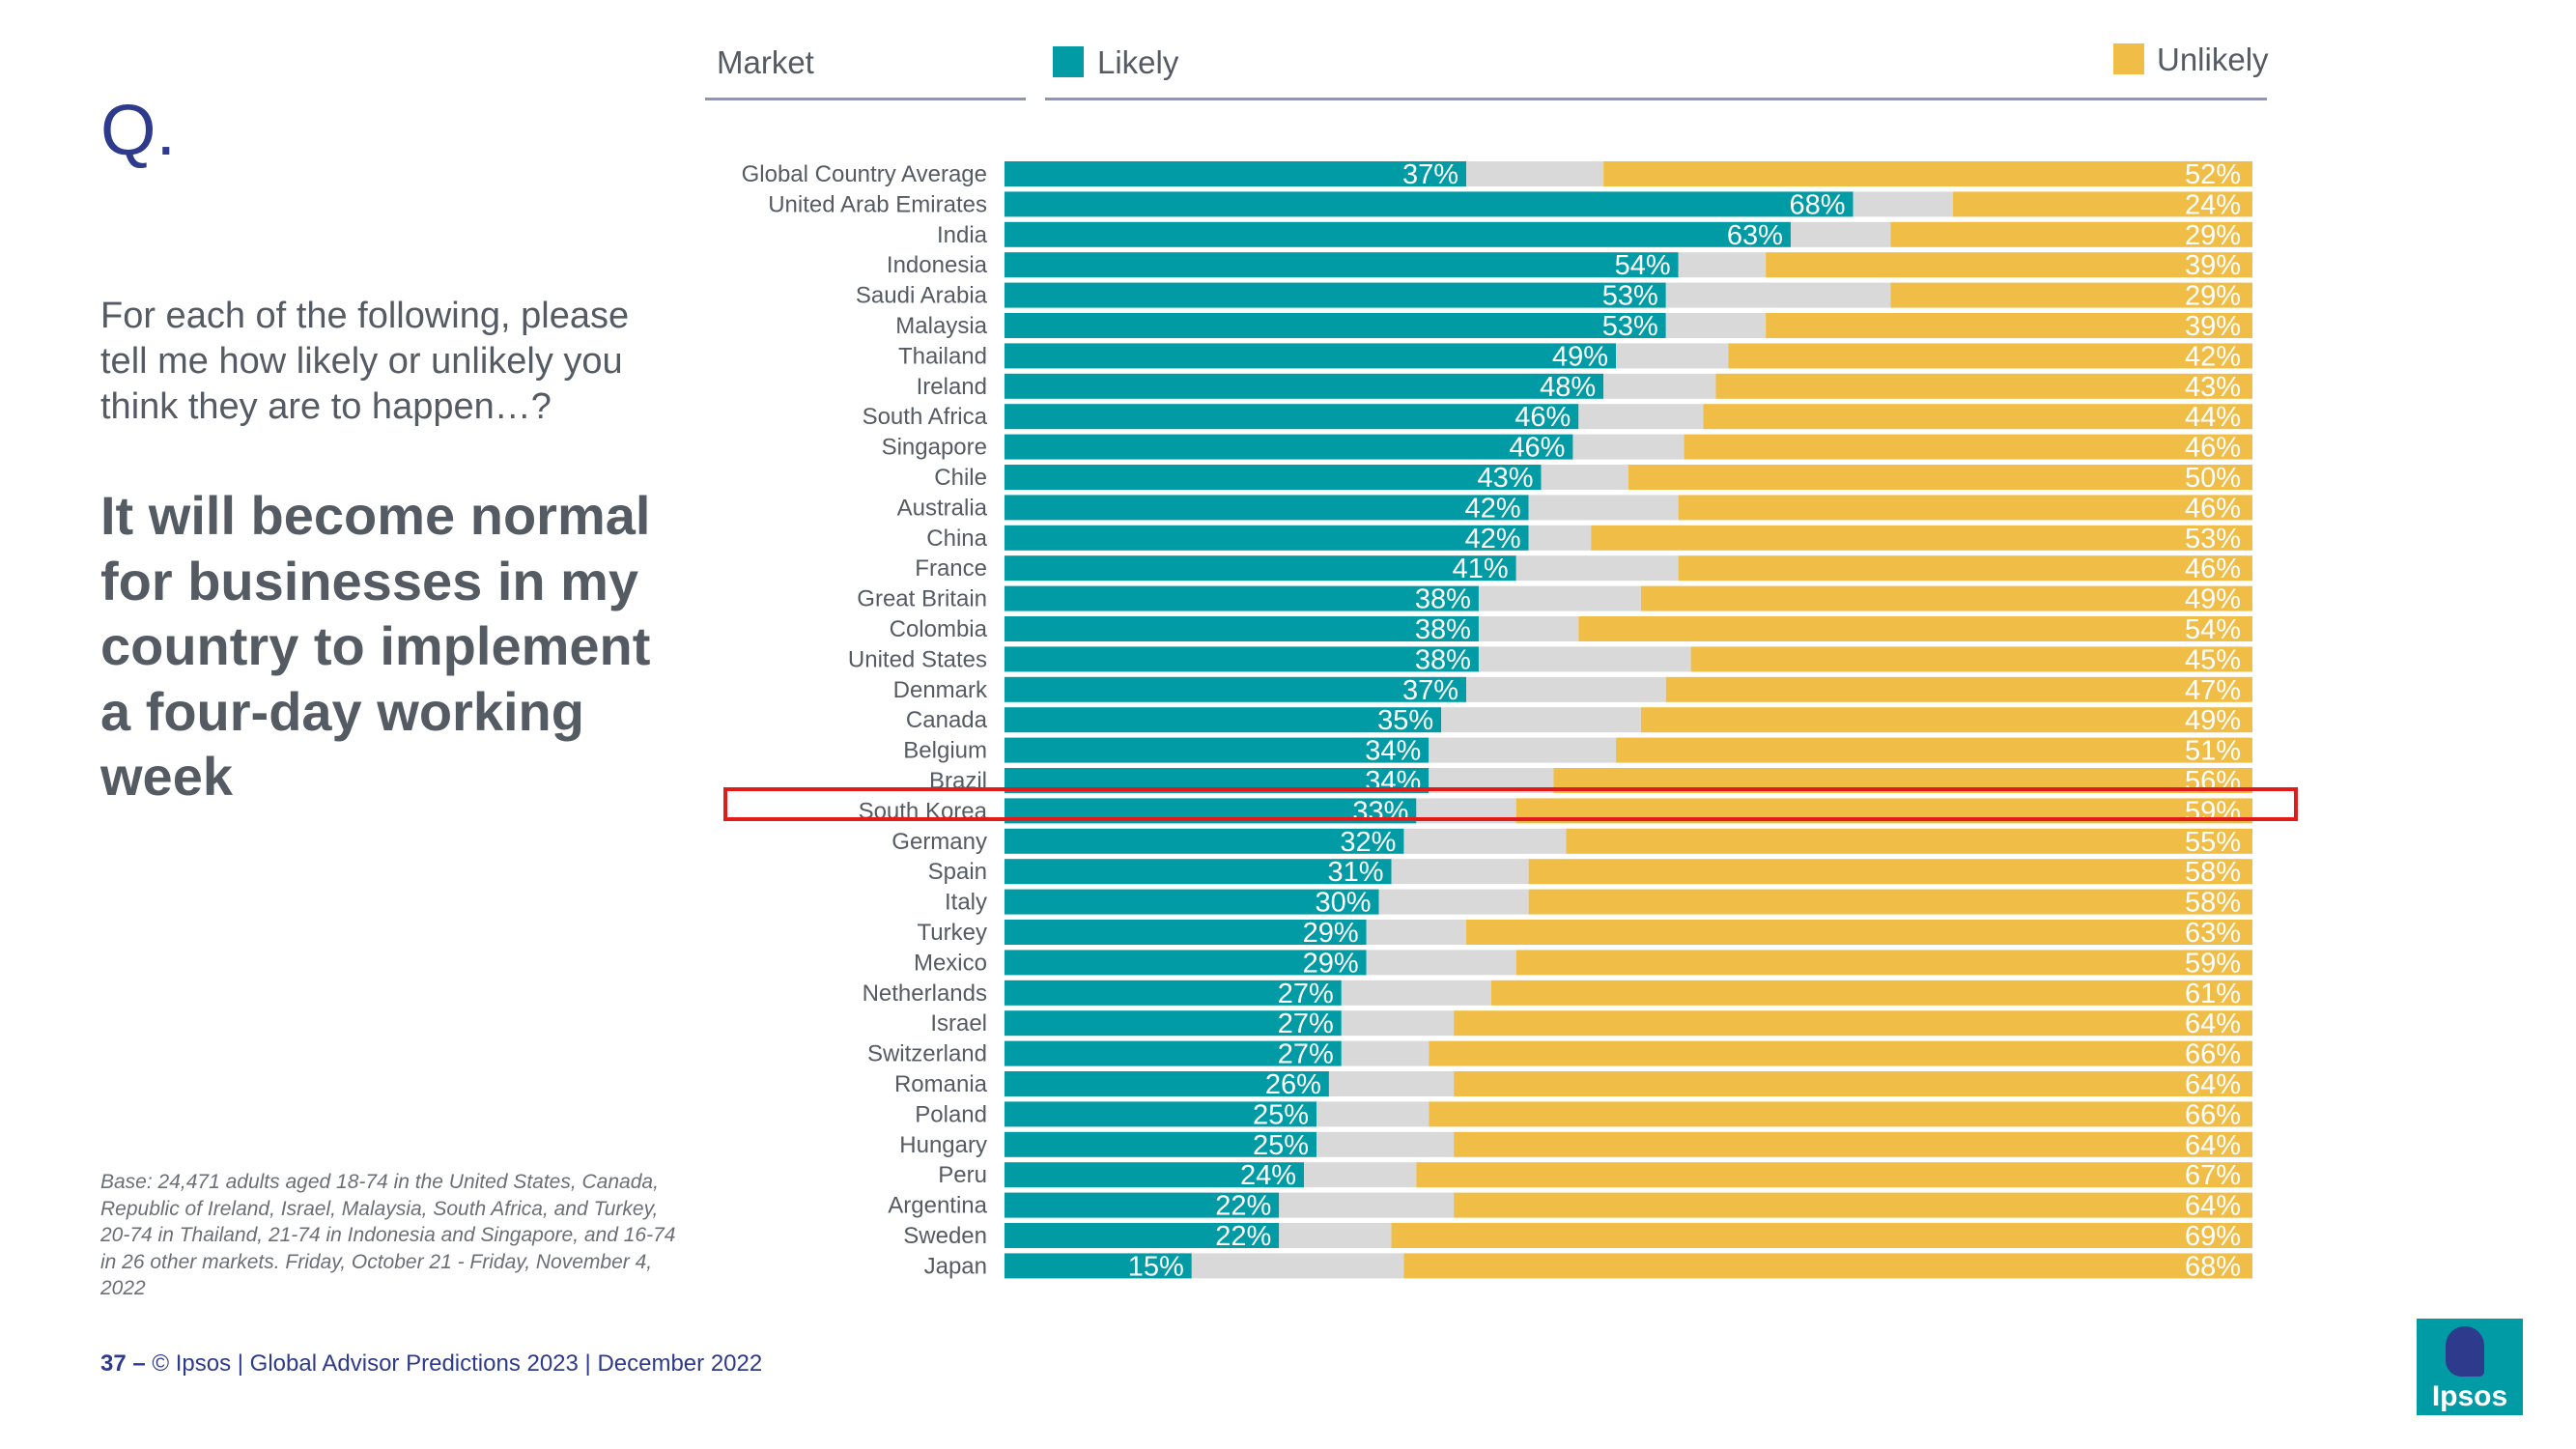  What do you see at coordinates (1971, 659) in the screenshot?
I see `bar-united-states-unlikely` at bounding box center [1971, 659].